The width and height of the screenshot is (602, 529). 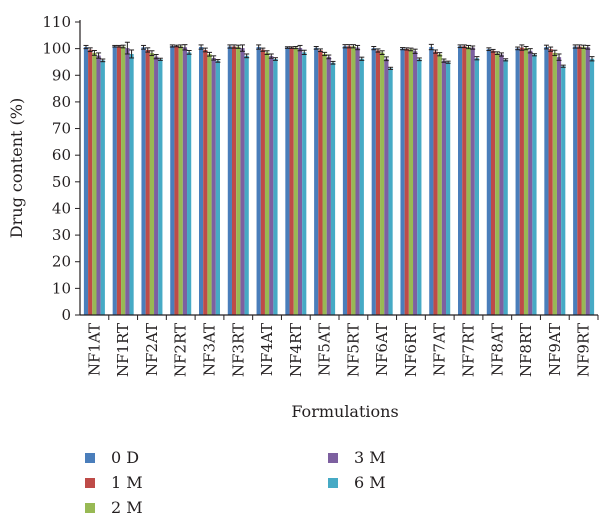 I want to click on bar-nf7rt-3m, so click(x=472, y=181).